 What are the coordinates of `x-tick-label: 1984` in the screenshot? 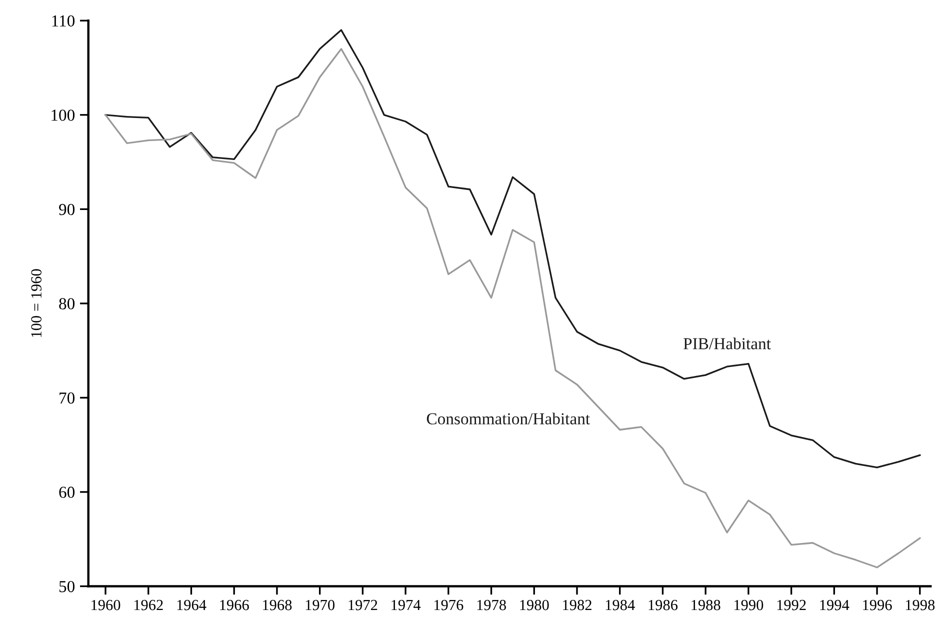 It's located at (620, 605).